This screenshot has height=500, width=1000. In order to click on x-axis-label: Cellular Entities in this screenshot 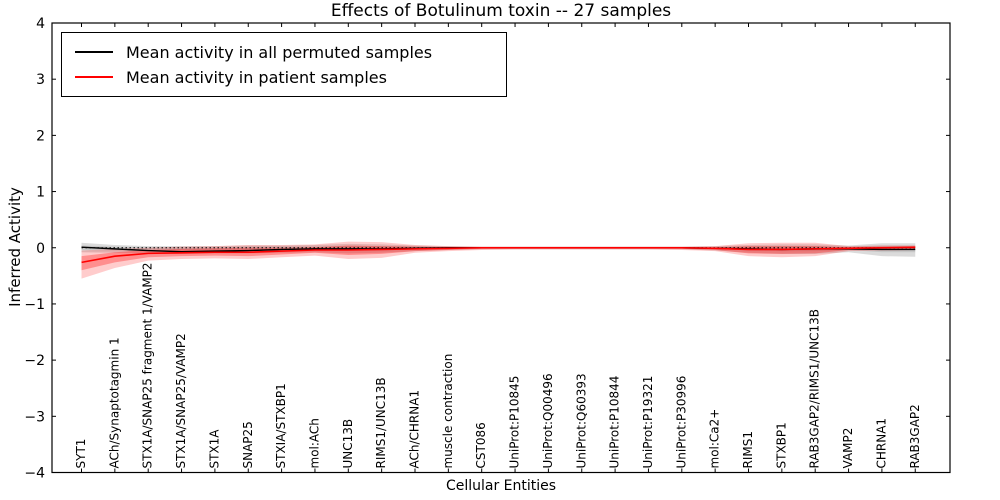, I will do `click(501, 486)`.